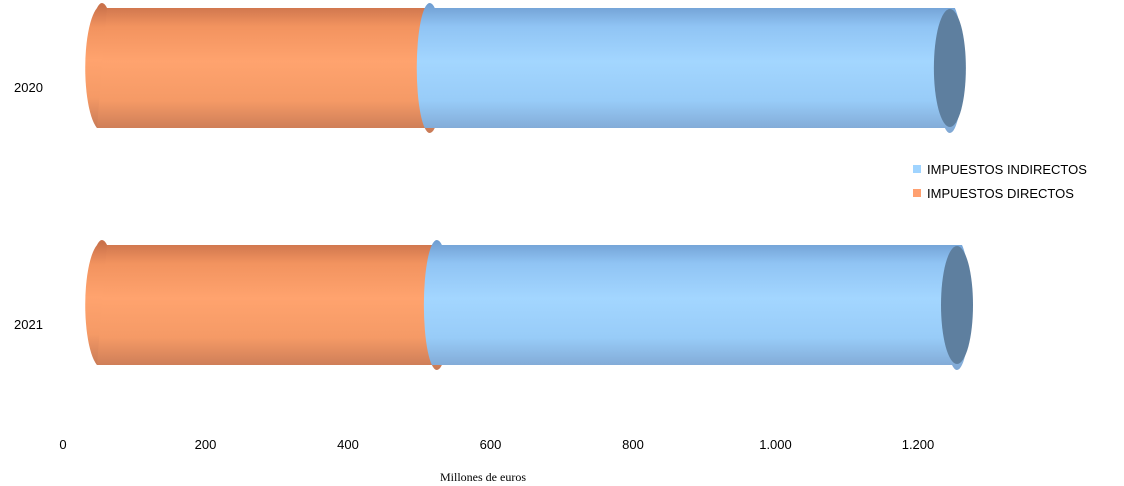 Image resolution: width=1124 pixels, height=486 pixels. Describe the element at coordinates (1007, 169) in the screenshot. I see `legend-label: IMPUESTOS INDIRECTOS` at that location.